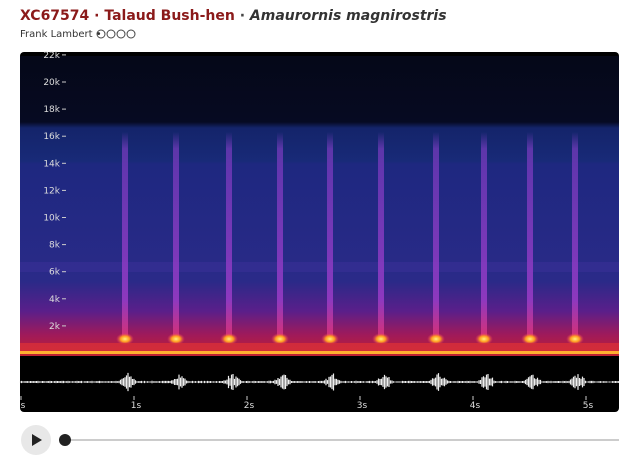 The height and width of the screenshot is (459, 619). Describe the element at coordinates (319, 347) in the screenshot. I see `low-band` at that location.